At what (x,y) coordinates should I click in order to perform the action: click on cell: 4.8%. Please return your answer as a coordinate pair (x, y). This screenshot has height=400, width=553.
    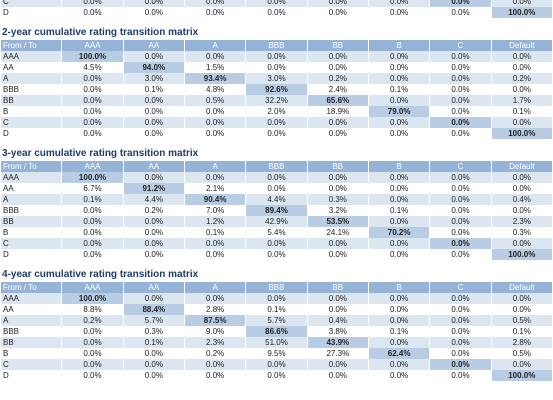
    Looking at the image, I should click on (215, 89).